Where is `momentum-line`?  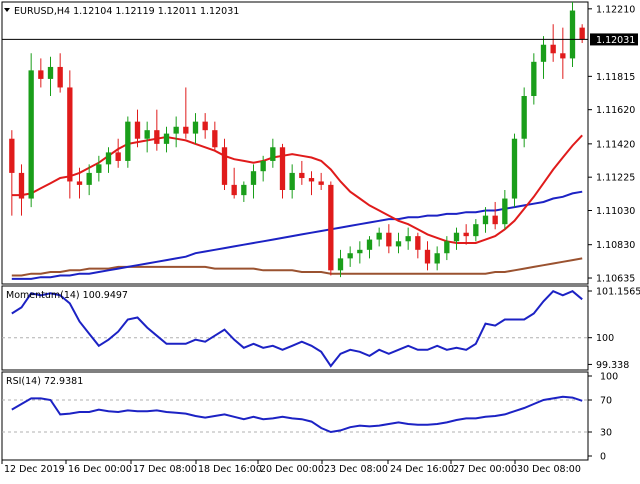
momentum-line is located at coordinates (297, 329).